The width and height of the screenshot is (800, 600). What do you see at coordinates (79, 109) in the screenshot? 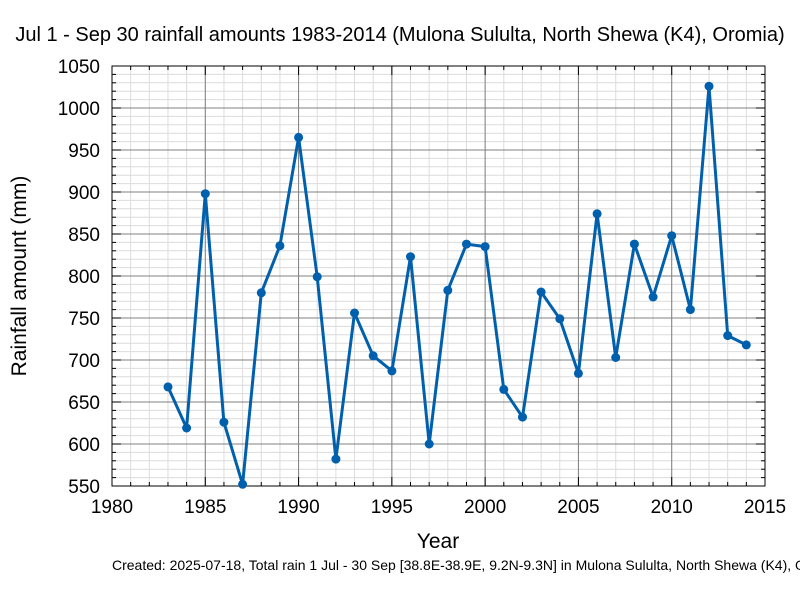
I see `y-tick-label: 1000` at bounding box center [79, 109].